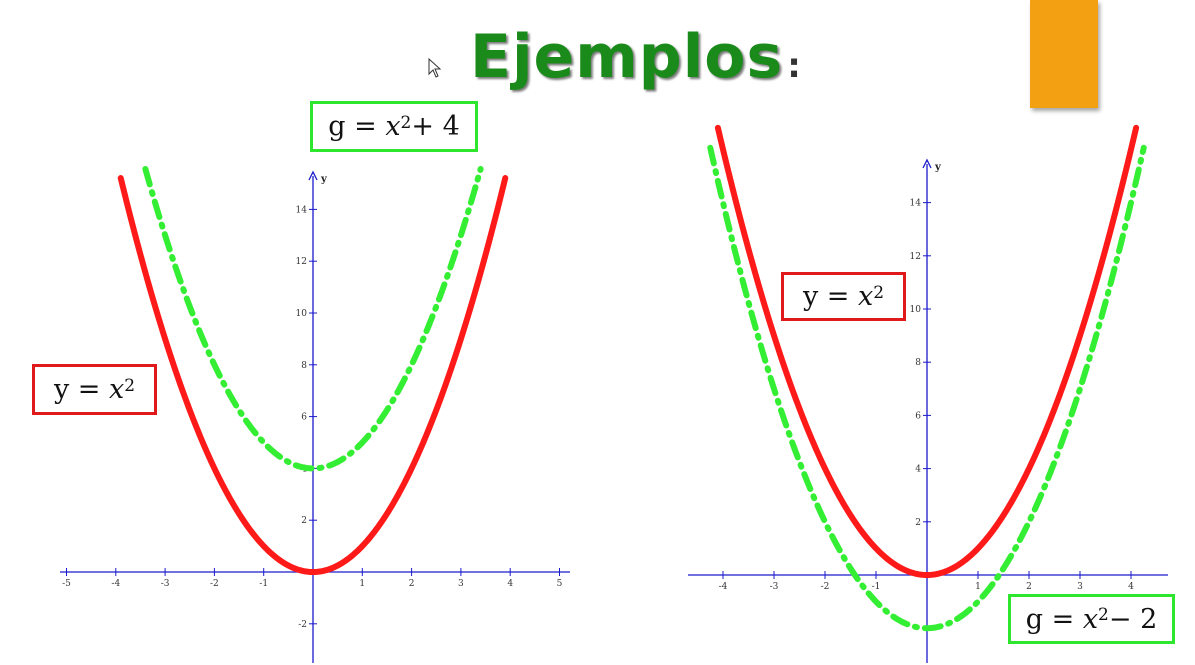  What do you see at coordinates (435, 126) in the screenshot?
I see `eq-rest: + 4` at bounding box center [435, 126].